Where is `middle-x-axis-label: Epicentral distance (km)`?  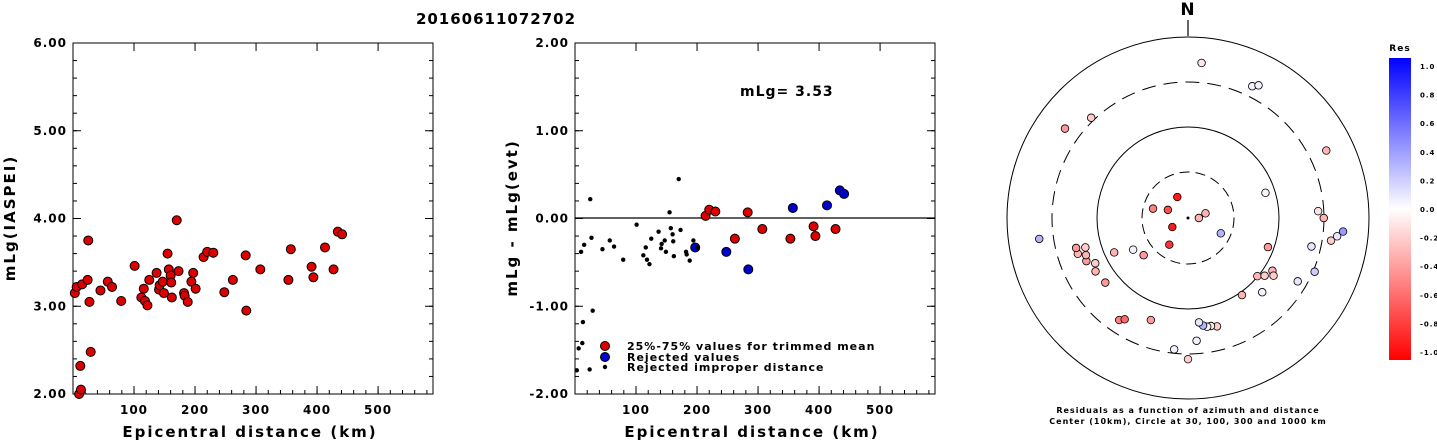 middle-x-axis-label: Epicentral distance (km) is located at coordinates (751, 432).